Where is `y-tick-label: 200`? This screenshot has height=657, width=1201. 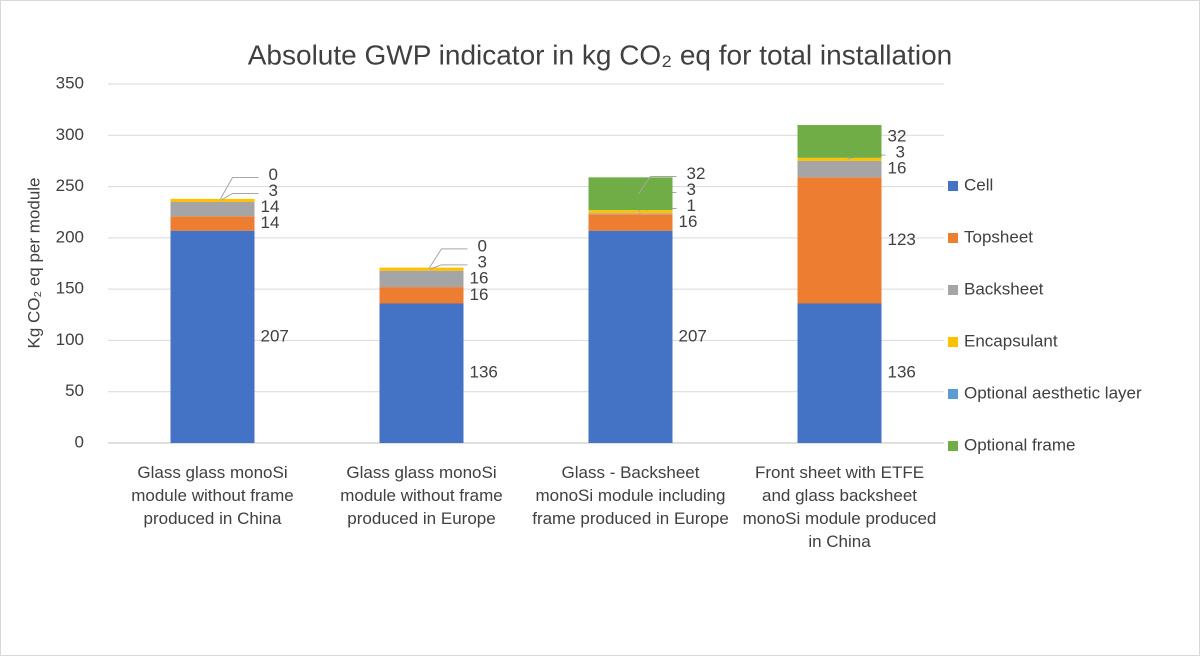 y-tick-label: 200 is located at coordinates (70, 236).